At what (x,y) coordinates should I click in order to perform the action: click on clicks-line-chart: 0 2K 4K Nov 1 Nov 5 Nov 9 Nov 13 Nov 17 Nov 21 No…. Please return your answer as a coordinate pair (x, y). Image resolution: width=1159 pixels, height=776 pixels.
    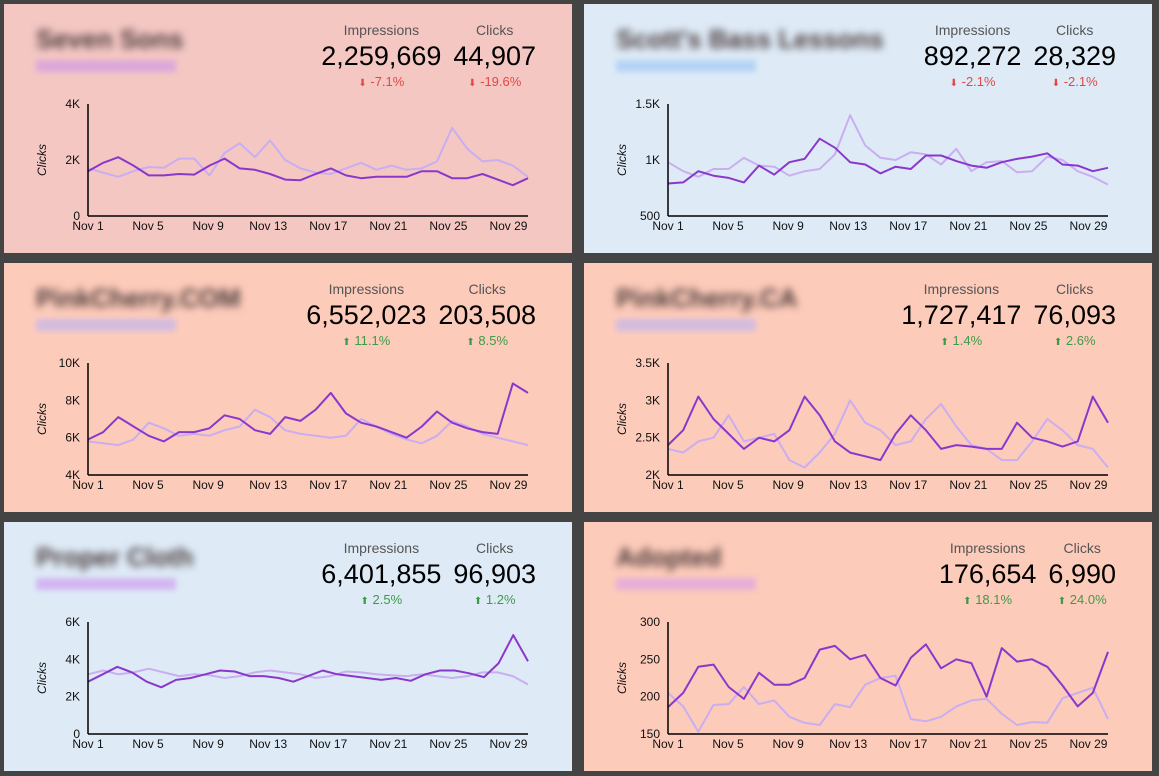
    Looking at the image, I should click on (282, 165).